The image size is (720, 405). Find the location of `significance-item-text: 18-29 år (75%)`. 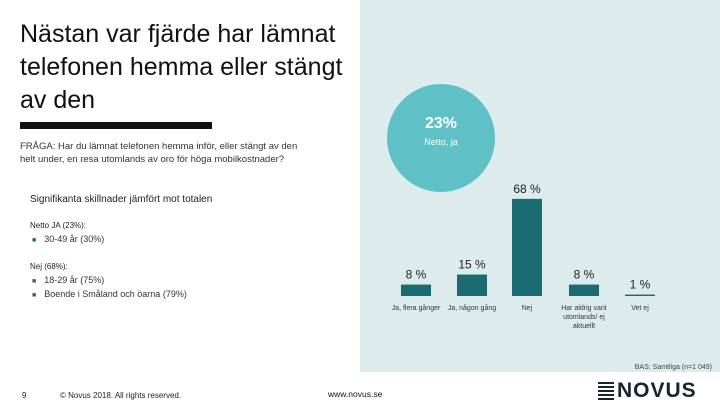

significance-item-text: 18-29 år (75%) is located at coordinates (74, 280).